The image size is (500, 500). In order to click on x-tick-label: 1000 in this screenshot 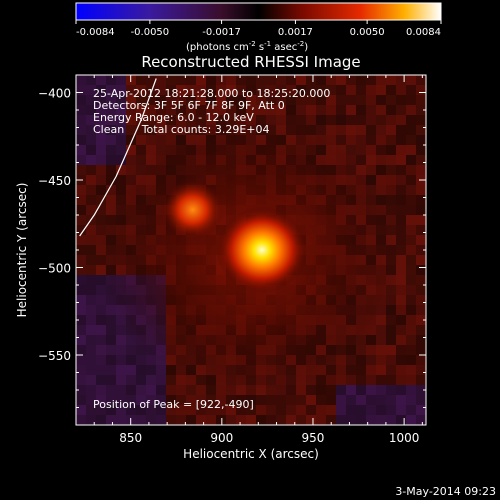, I will do `click(404, 438)`.